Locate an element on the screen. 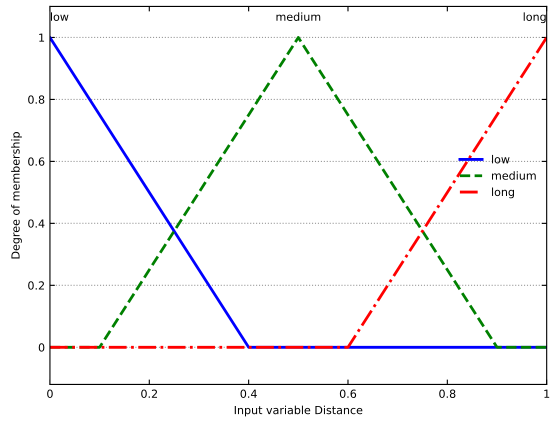  annotation: low is located at coordinates (59, 16).